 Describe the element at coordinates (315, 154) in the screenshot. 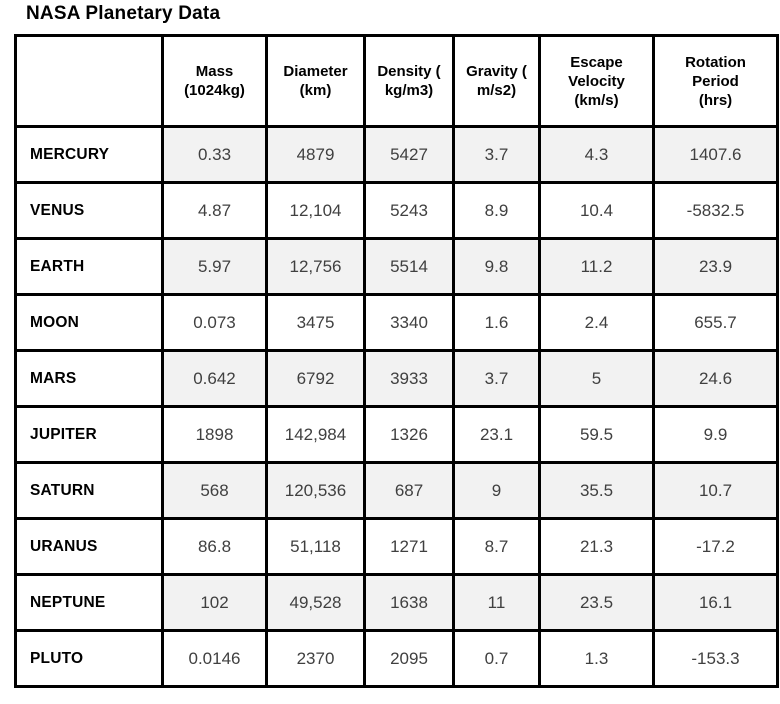

I see `mercury-diameter-cell: 4879` at that location.